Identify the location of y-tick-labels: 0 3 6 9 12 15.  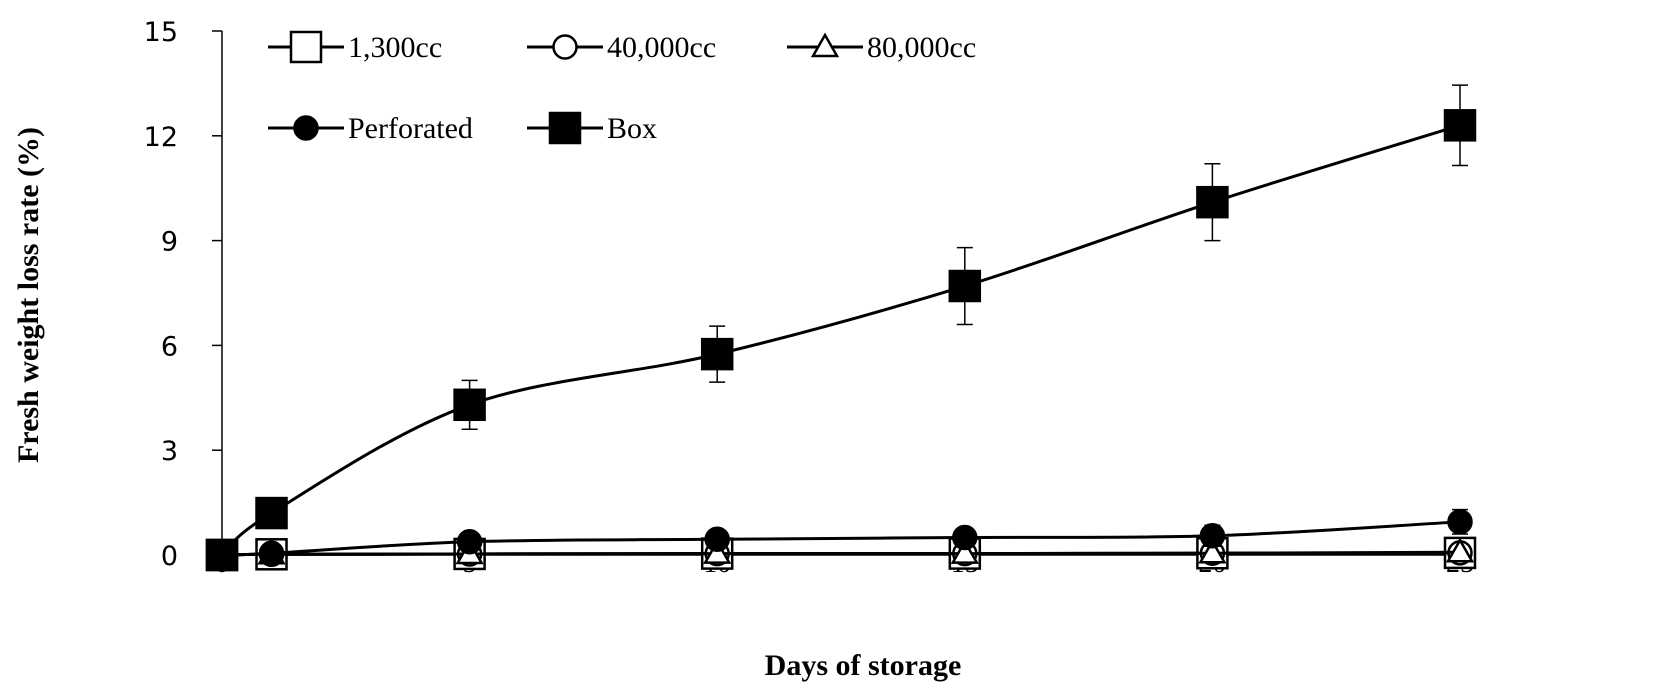
(161, 294).